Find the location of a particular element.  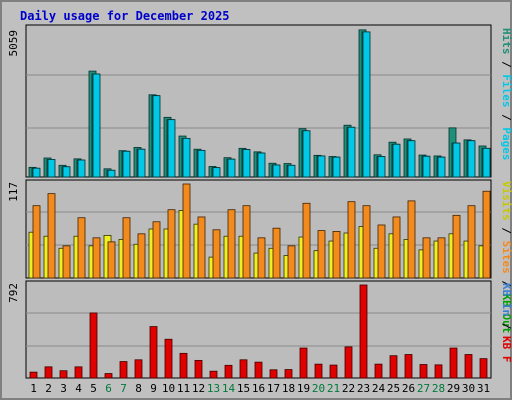

legend-kbytes: KB In / KB F is located at coordinates (506, 323).